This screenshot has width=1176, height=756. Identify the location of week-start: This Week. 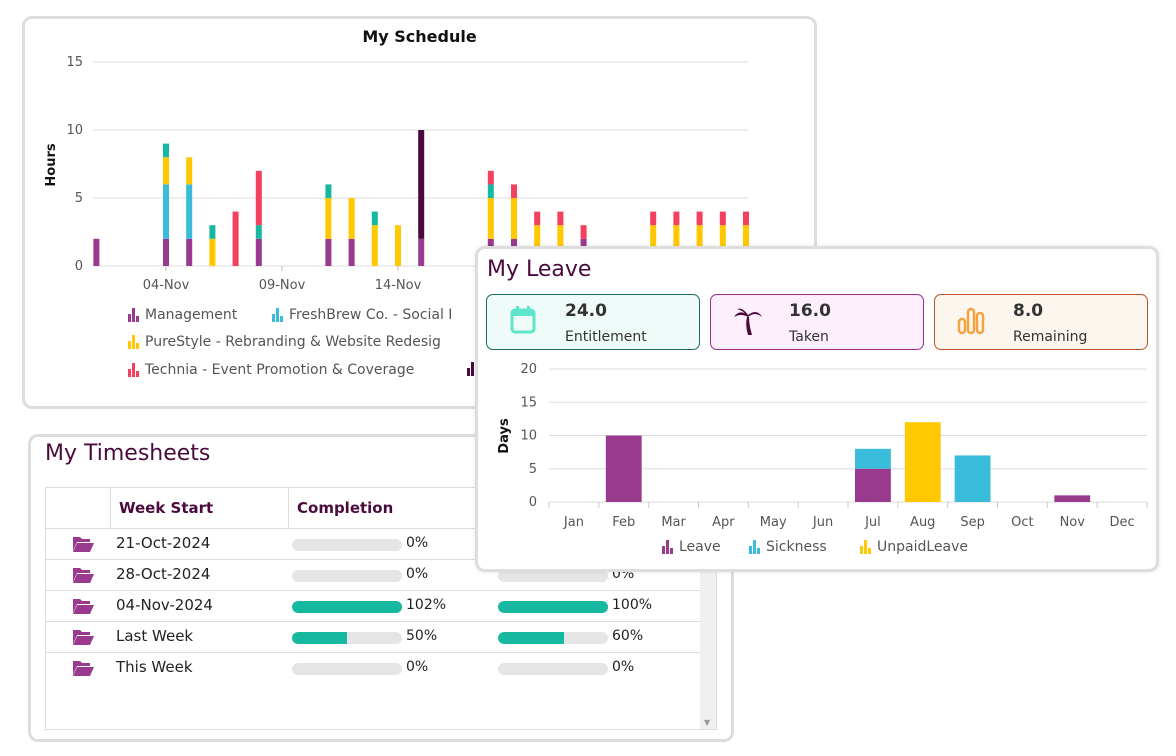
(154, 667).